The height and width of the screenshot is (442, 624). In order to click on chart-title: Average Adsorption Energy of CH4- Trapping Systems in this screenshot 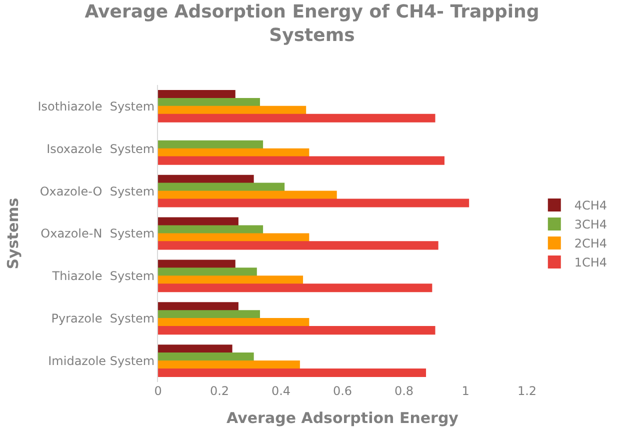, I will do `click(312, 24)`.